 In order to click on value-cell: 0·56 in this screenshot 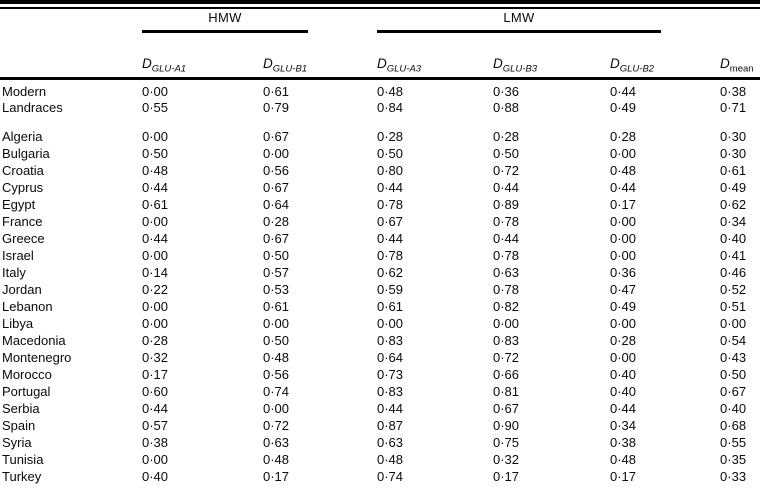, I will do `click(276, 170)`.